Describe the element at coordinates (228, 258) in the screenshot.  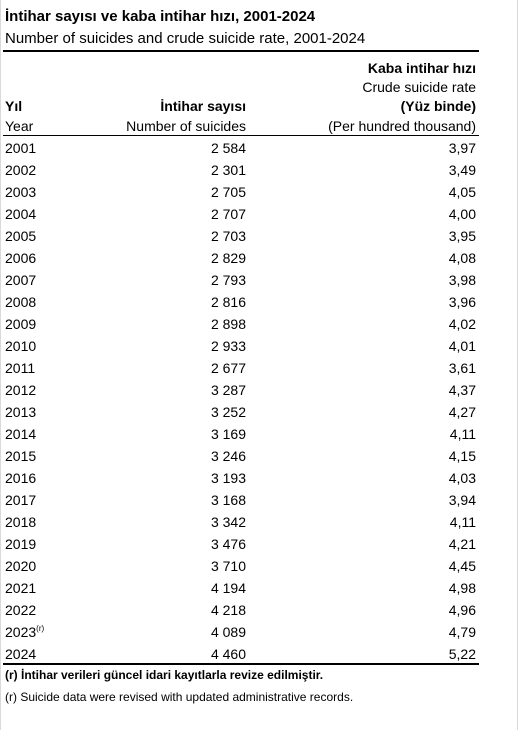
I see `suicide-count-cell: 2 829` at that location.